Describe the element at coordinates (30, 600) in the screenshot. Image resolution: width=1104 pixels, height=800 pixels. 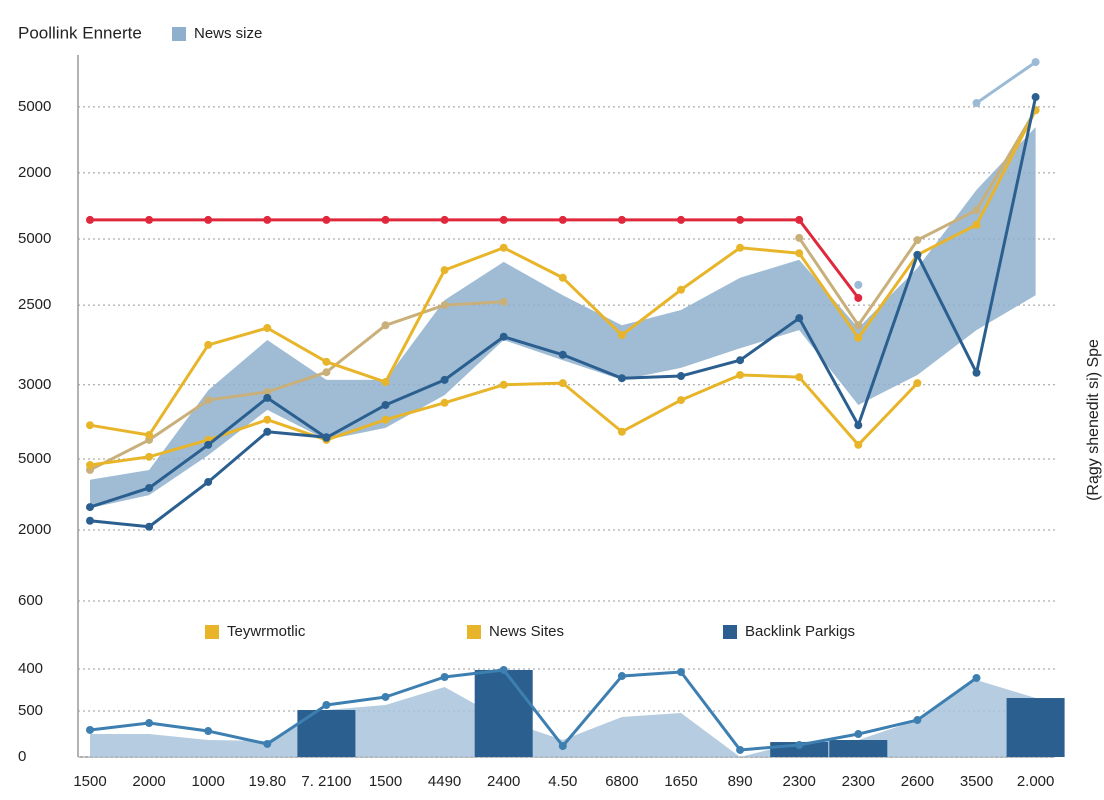
I see `y-tick-label: 600` at that location.